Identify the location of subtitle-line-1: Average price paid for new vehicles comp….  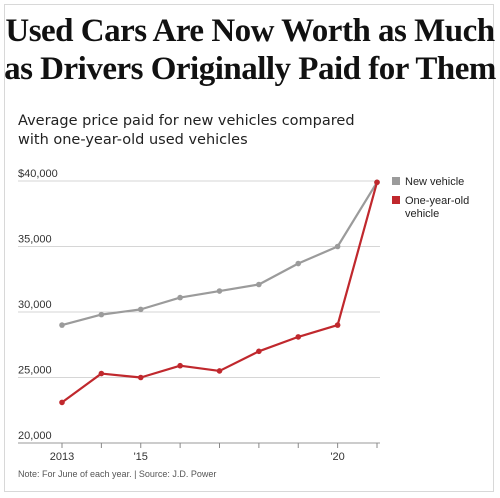
(186, 121).